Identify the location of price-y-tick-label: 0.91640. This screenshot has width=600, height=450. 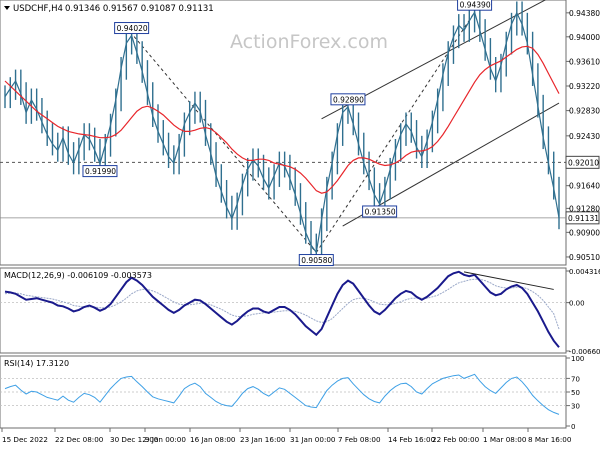
(584, 186).